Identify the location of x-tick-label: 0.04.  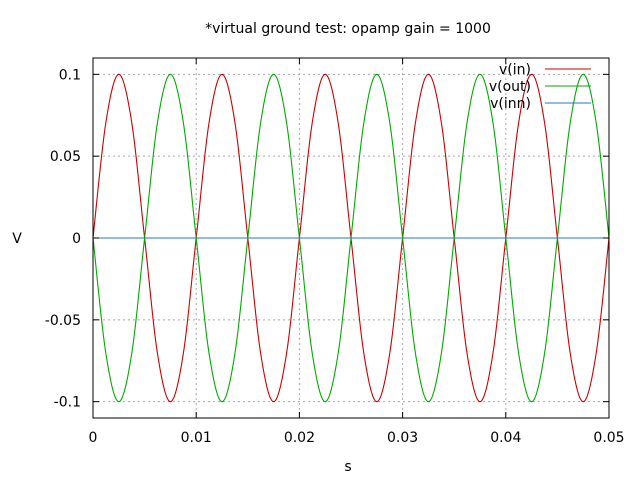
(505, 438).